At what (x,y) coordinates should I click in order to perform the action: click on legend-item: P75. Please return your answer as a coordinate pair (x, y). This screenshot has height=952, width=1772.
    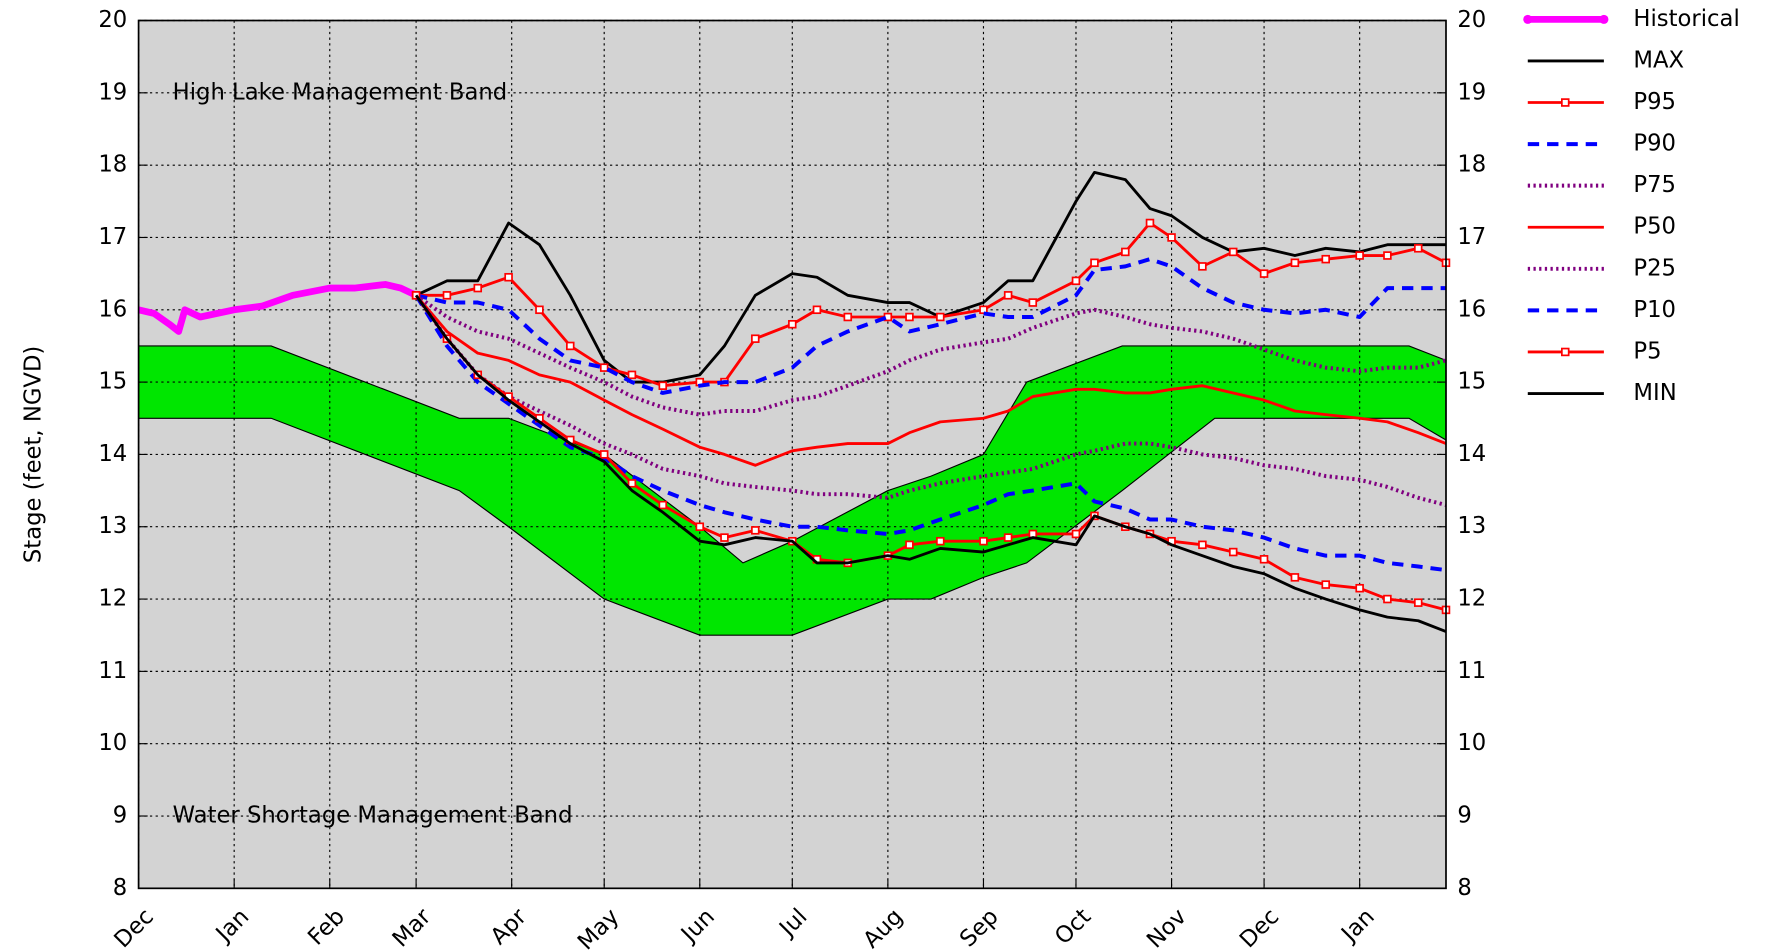
    Looking at the image, I should click on (1601, 185).